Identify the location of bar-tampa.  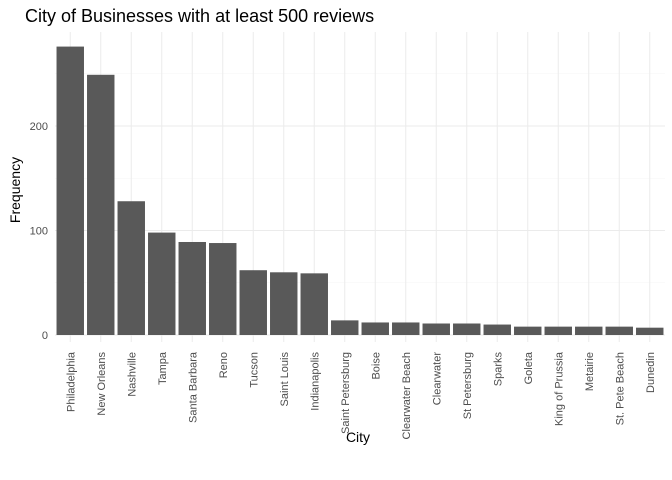
(162, 283).